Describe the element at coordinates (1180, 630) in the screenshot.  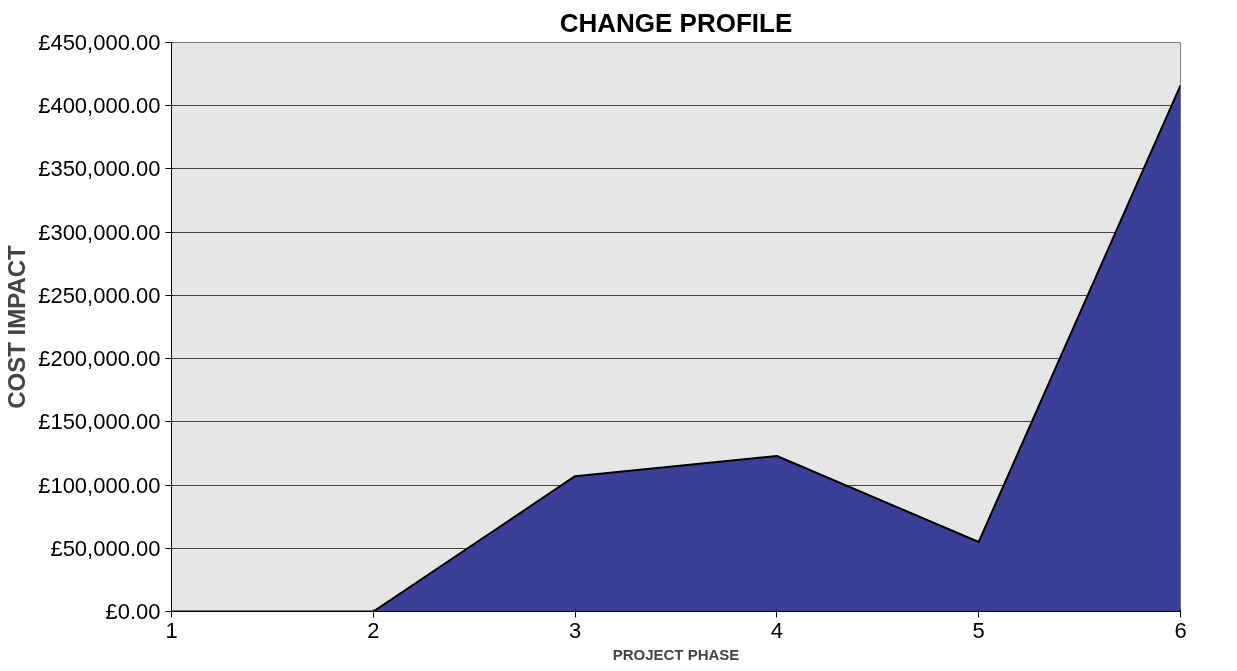
I see `x-tick-label: 6` at that location.